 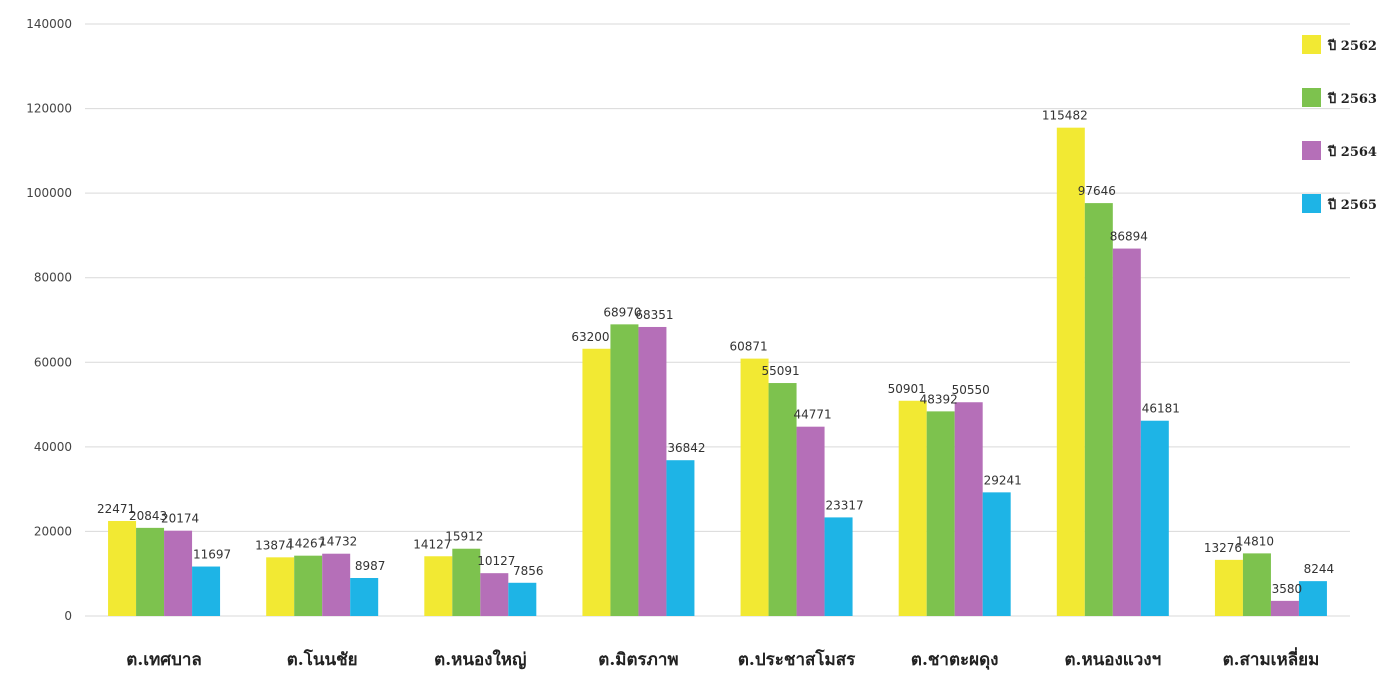 I want to click on x-tick-label: ต.เทศบาล, so click(x=164, y=660).